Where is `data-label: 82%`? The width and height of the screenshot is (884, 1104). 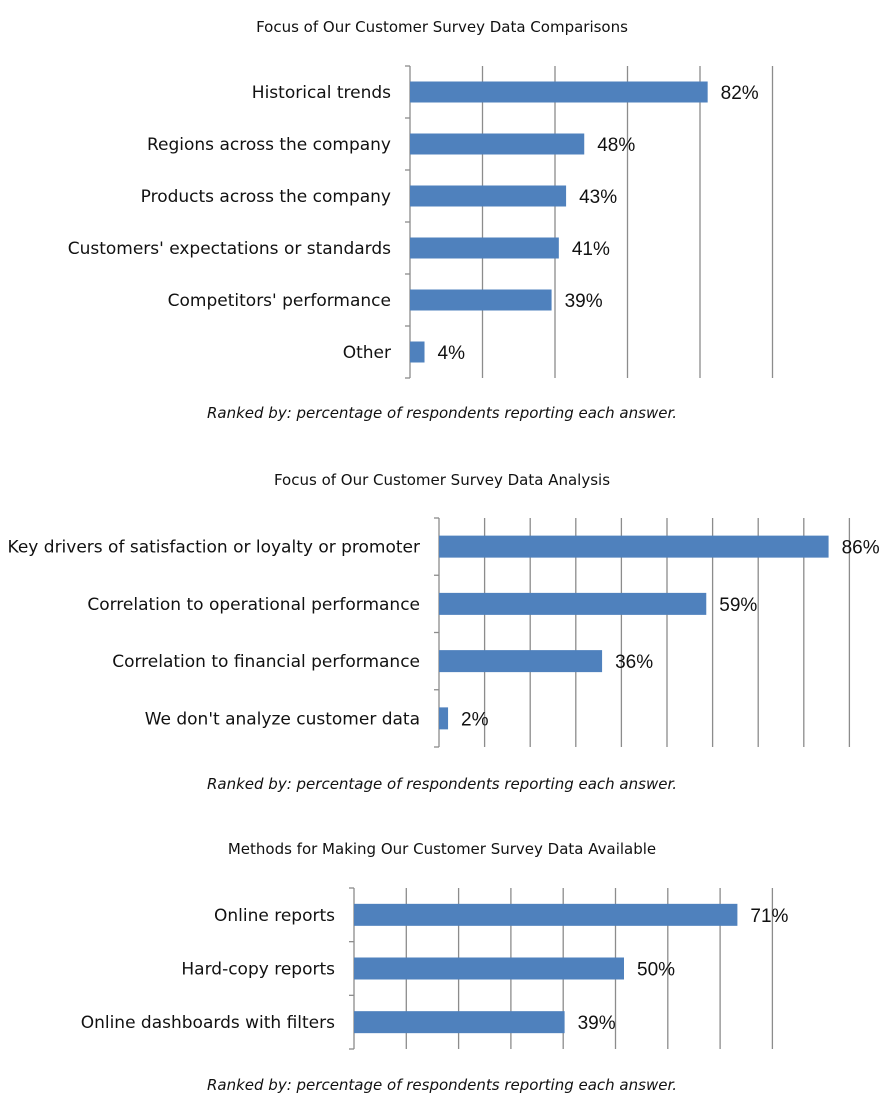 data-label: 82% is located at coordinates (740, 93).